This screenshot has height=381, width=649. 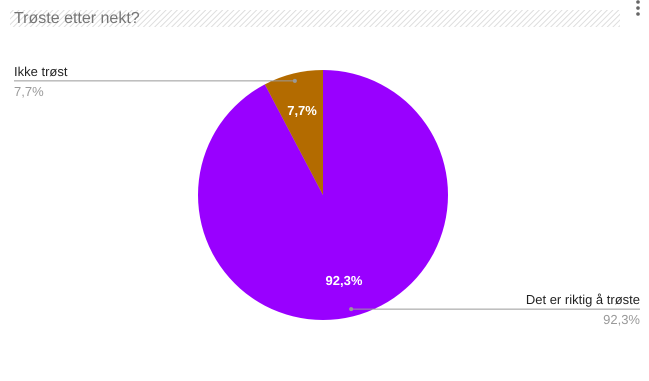 What do you see at coordinates (41, 71) in the screenshot?
I see `slice-label: Ikke trøst` at bounding box center [41, 71].